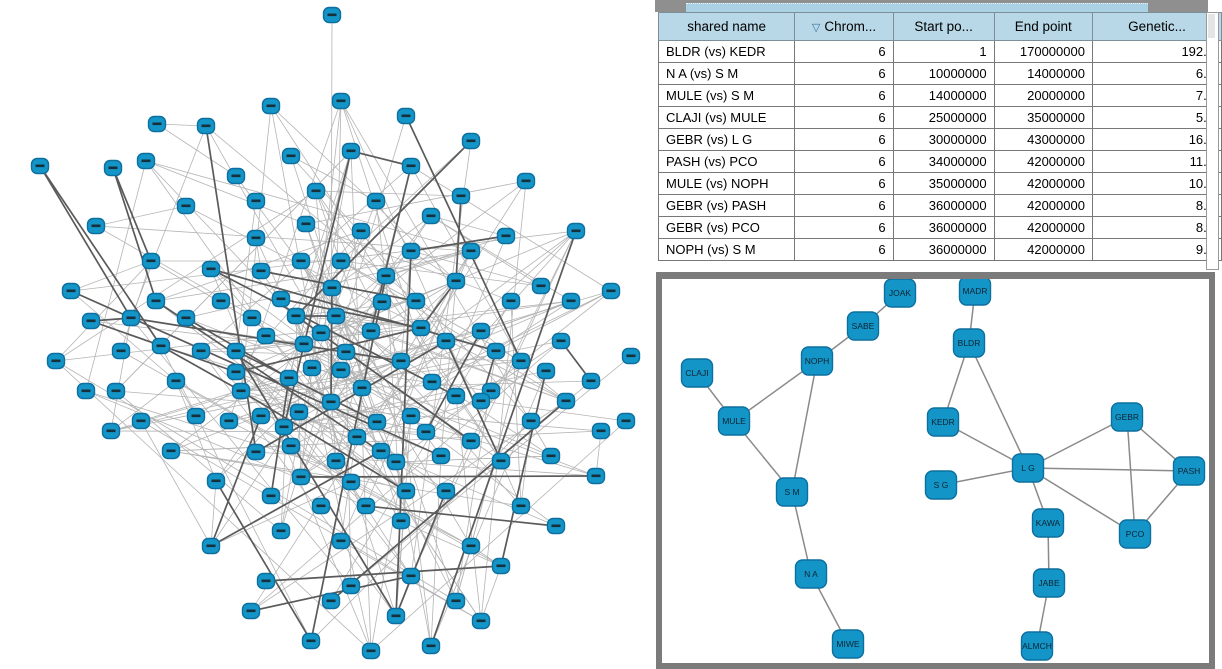 The width and height of the screenshot is (1222, 669). Describe the element at coordinates (811, 574) in the screenshot. I see `network-node: N A` at that location.